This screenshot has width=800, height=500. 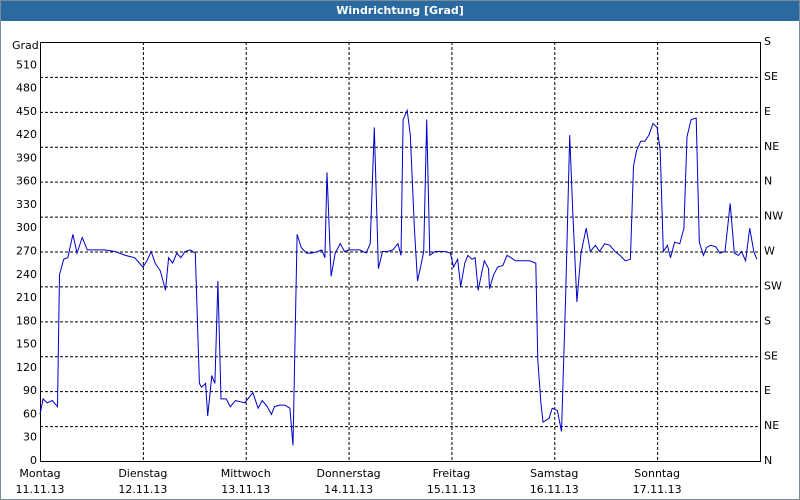 What do you see at coordinates (33, 460) in the screenshot?
I see `y-tick-label: 0` at bounding box center [33, 460].